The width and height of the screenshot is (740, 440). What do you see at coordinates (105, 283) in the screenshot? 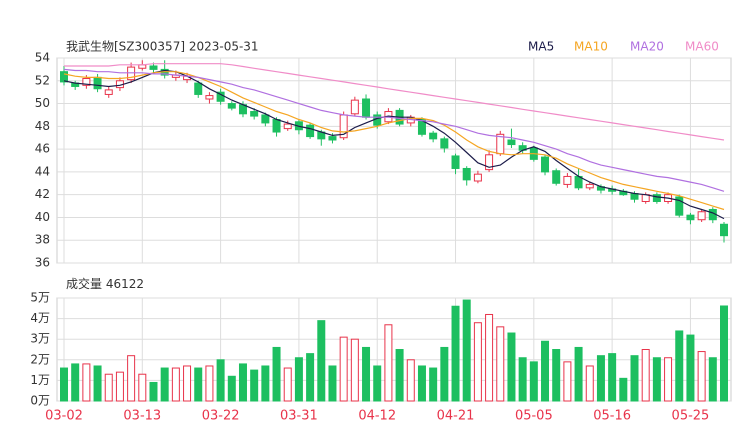
I see `volume-title: 成交量 46122` at bounding box center [105, 283].